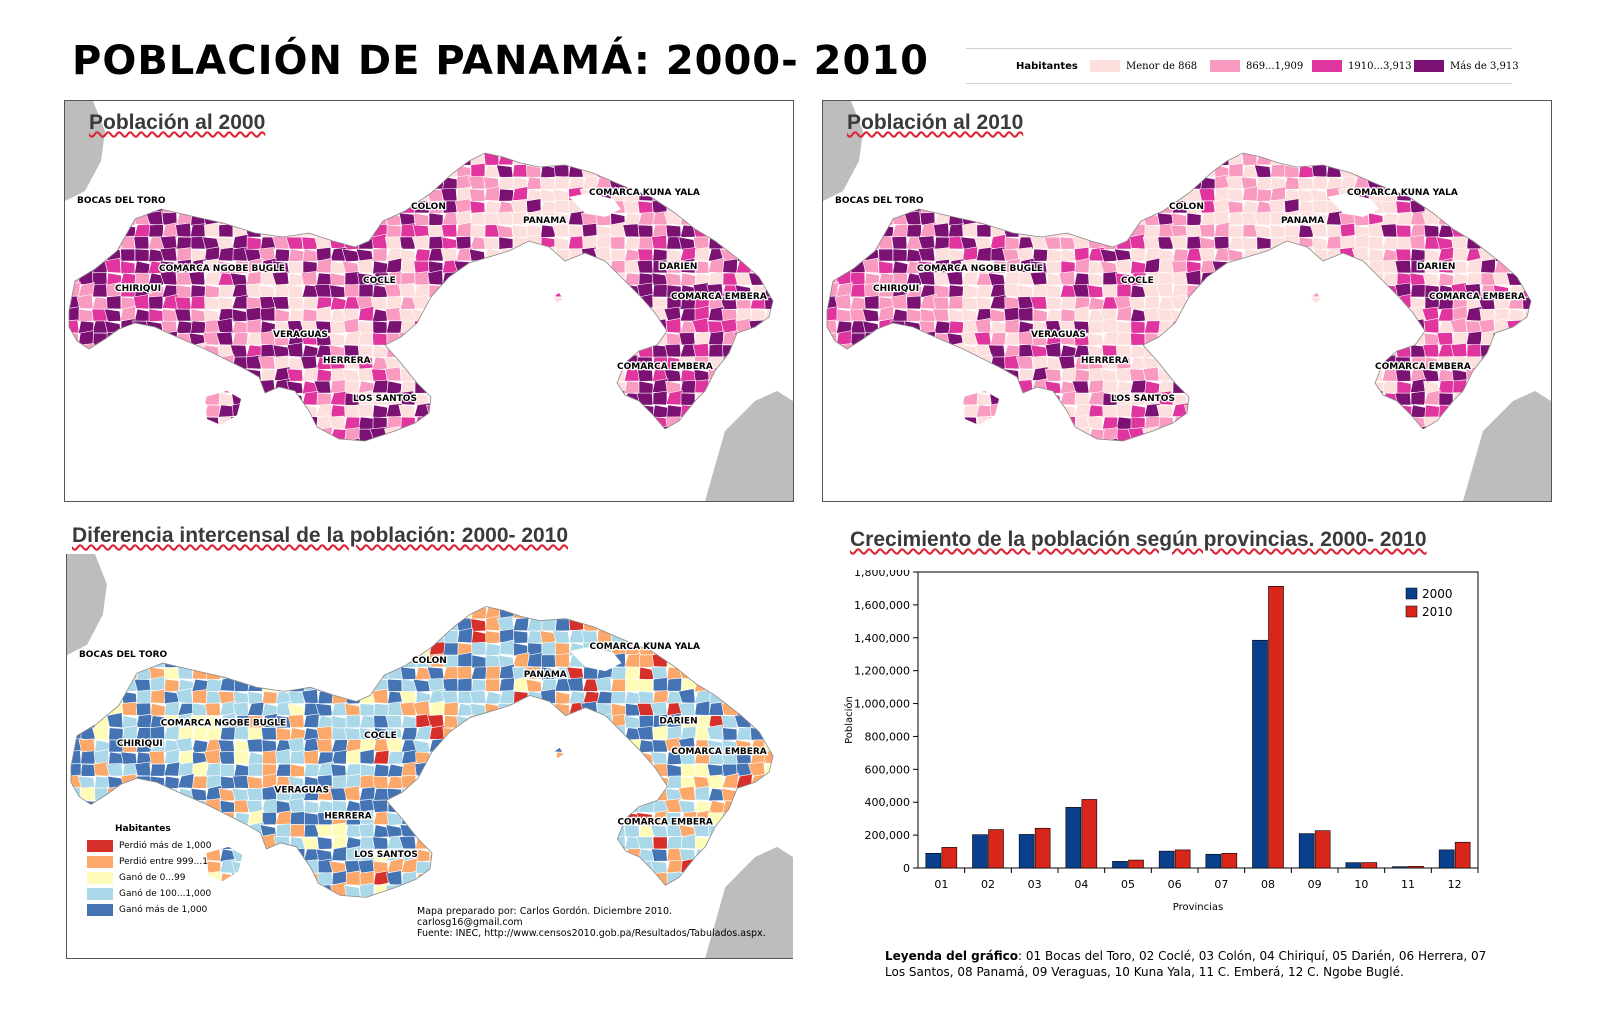 The width and height of the screenshot is (1600, 1035). Describe the element at coordinates (906, 868) in the screenshot. I see `y-tick-label: 0` at that location.